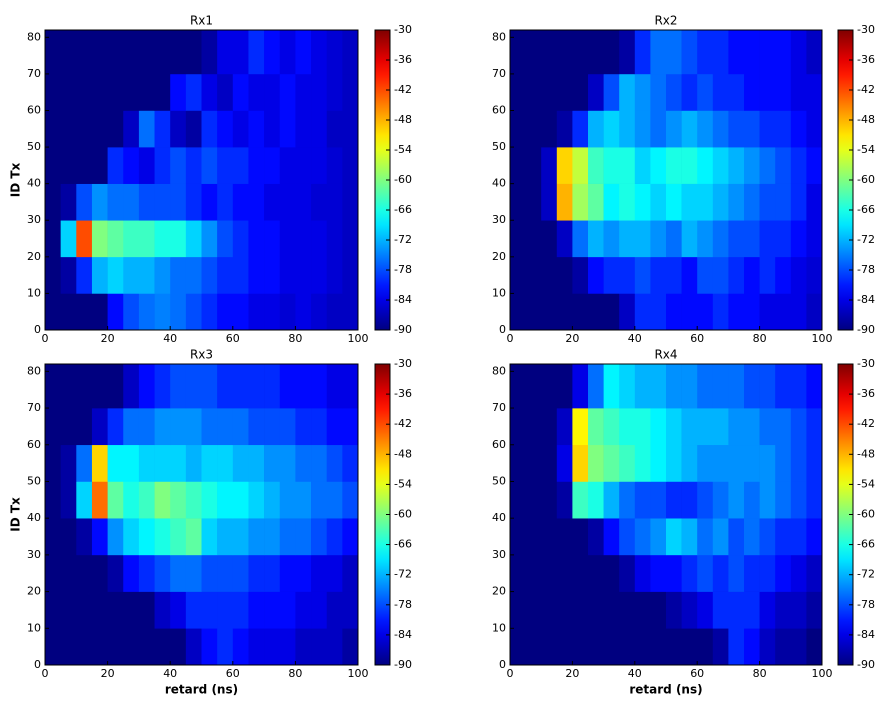 This screenshot has height=725, width=885. Describe the element at coordinates (403, 604) in the screenshot. I see `colorbar-tick-label: -78` at that location.